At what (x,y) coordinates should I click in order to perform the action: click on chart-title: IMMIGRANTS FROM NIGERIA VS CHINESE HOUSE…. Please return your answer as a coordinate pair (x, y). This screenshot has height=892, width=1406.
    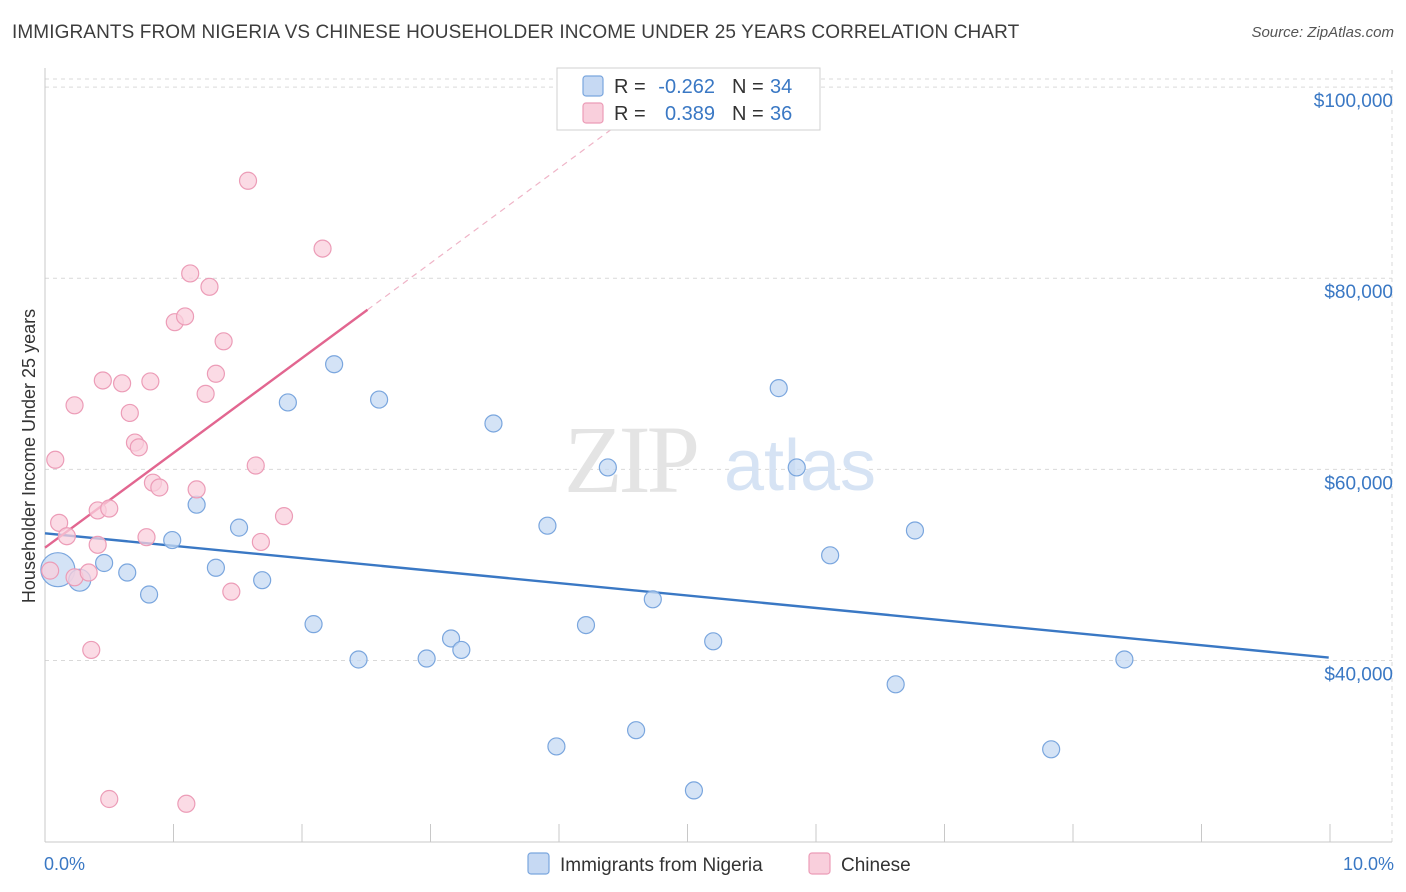
    Looking at the image, I should click on (516, 32).